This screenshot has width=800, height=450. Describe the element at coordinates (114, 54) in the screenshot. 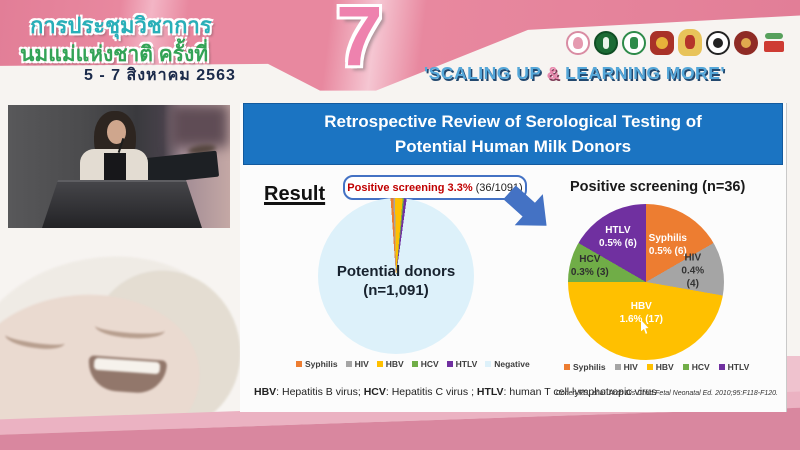

I see `conference-title-line2: นมแม่แห่งชาติ ครั้งที่` at that location.